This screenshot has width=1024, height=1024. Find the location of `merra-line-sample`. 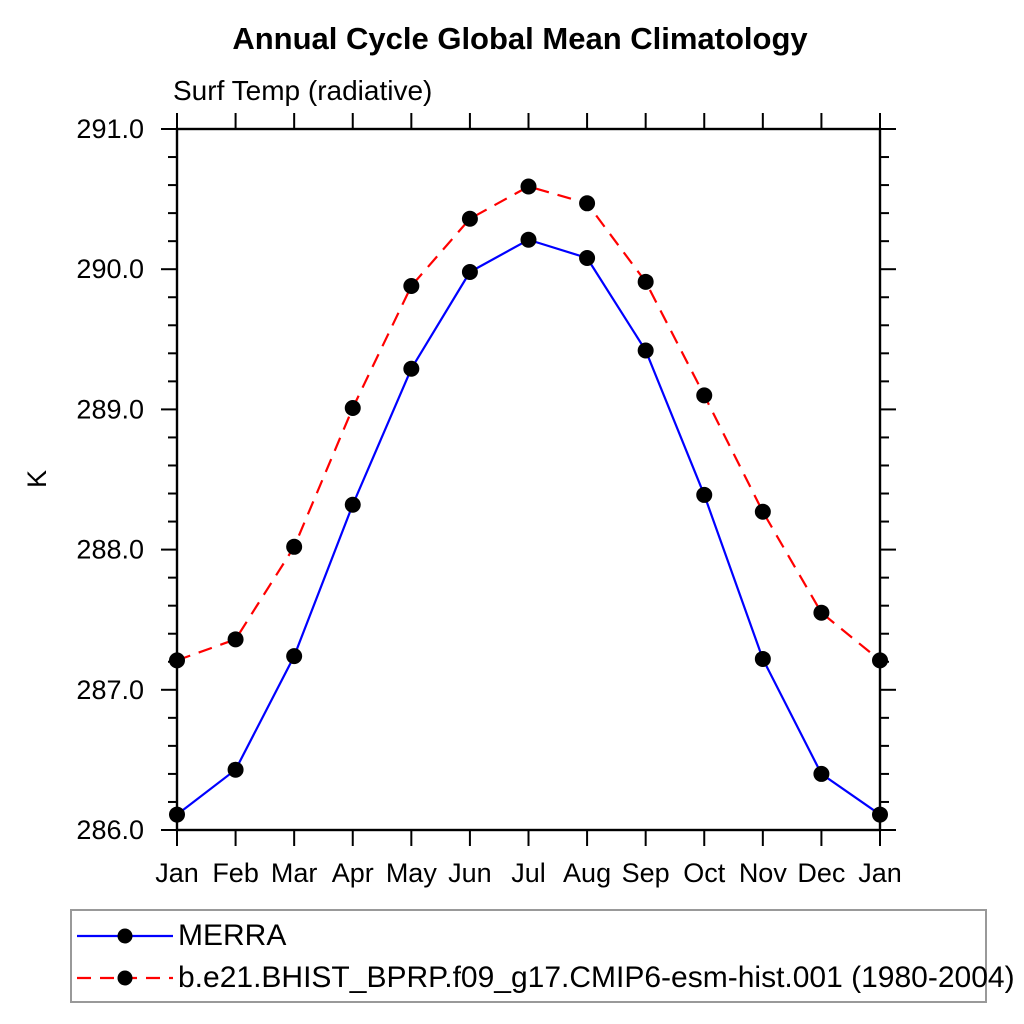

merra-line-sample is located at coordinates (125, 936).